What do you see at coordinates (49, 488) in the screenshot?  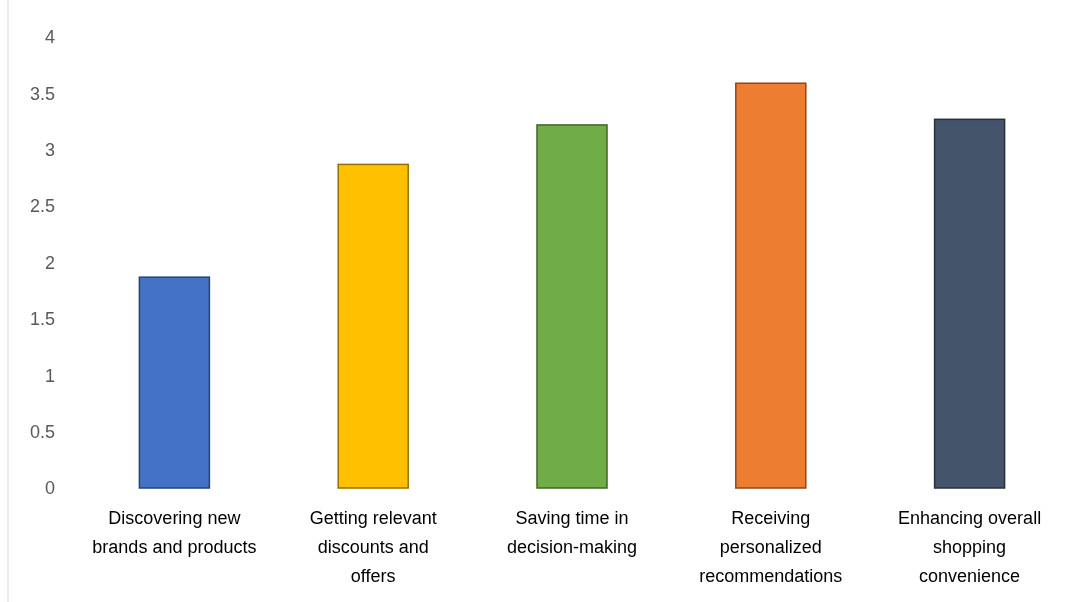 I see `y-tick-label: 0` at bounding box center [49, 488].